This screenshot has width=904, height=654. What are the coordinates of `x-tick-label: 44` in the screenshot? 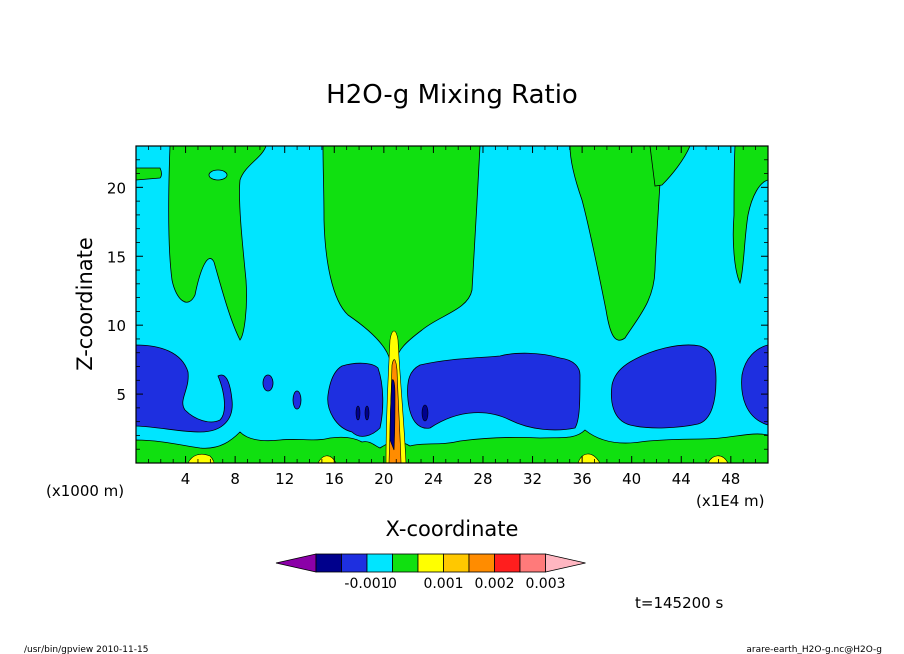 It's located at (681, 479).